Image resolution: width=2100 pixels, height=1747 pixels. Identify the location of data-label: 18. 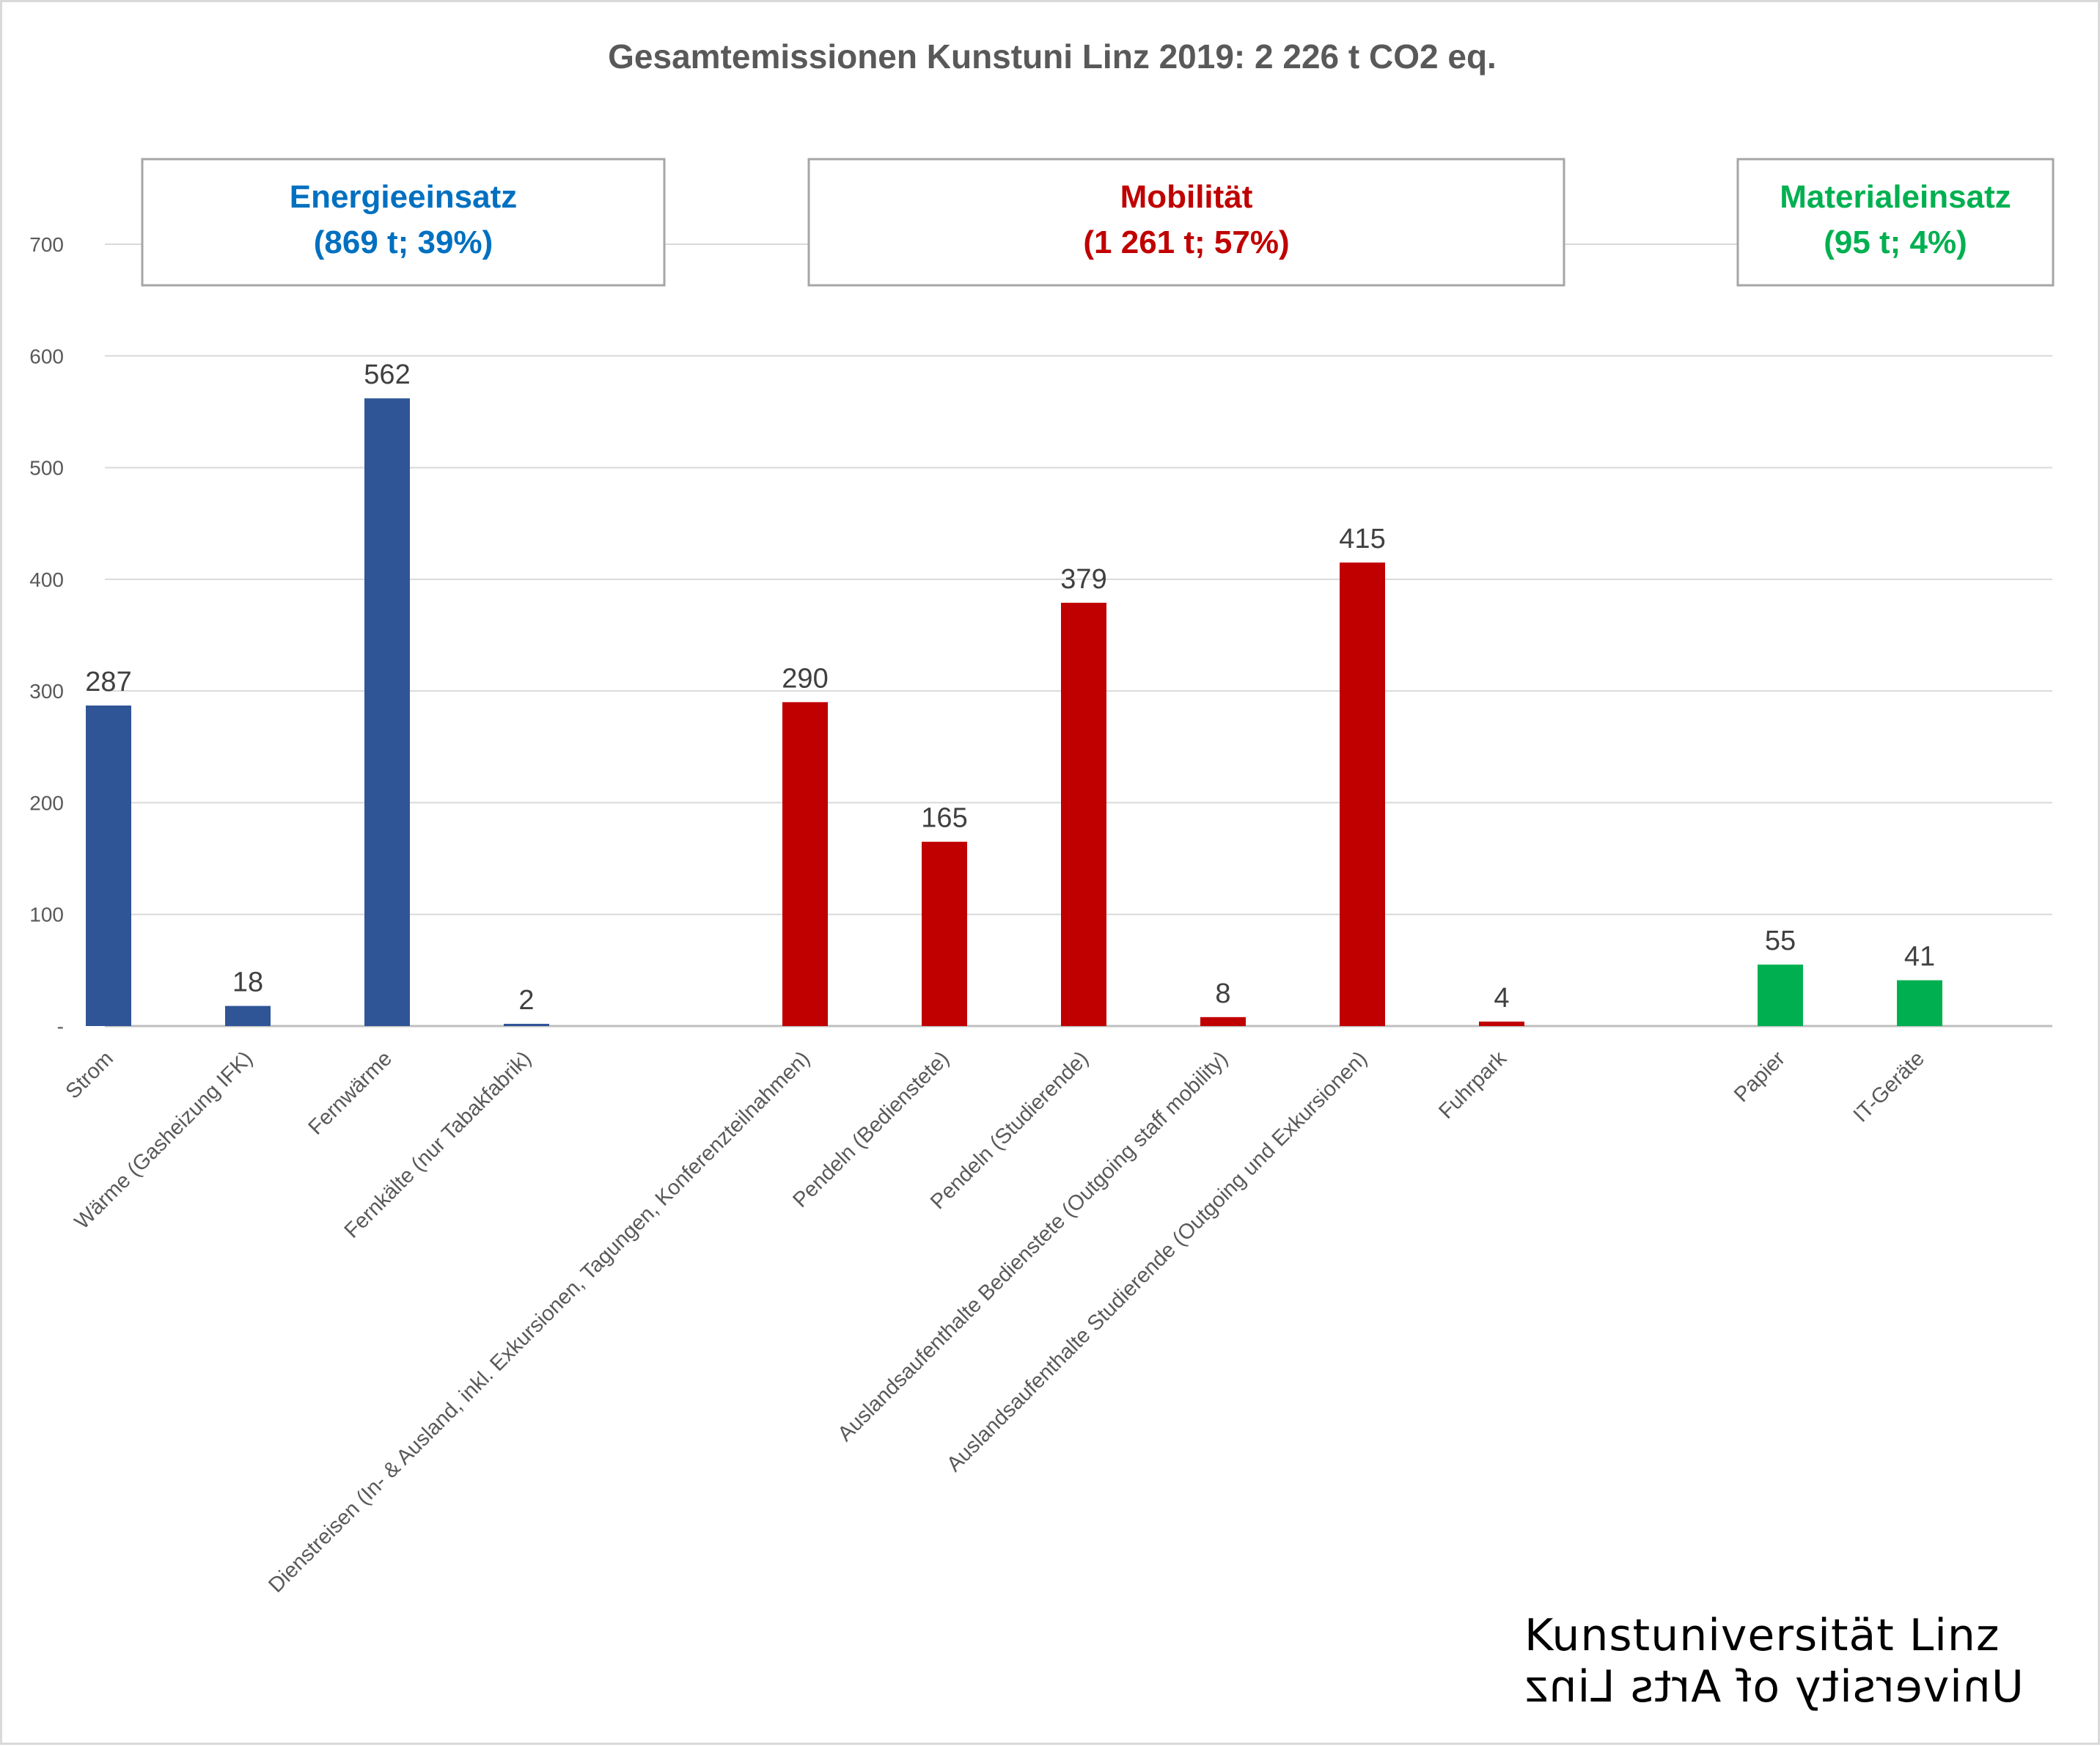
(247, 982).